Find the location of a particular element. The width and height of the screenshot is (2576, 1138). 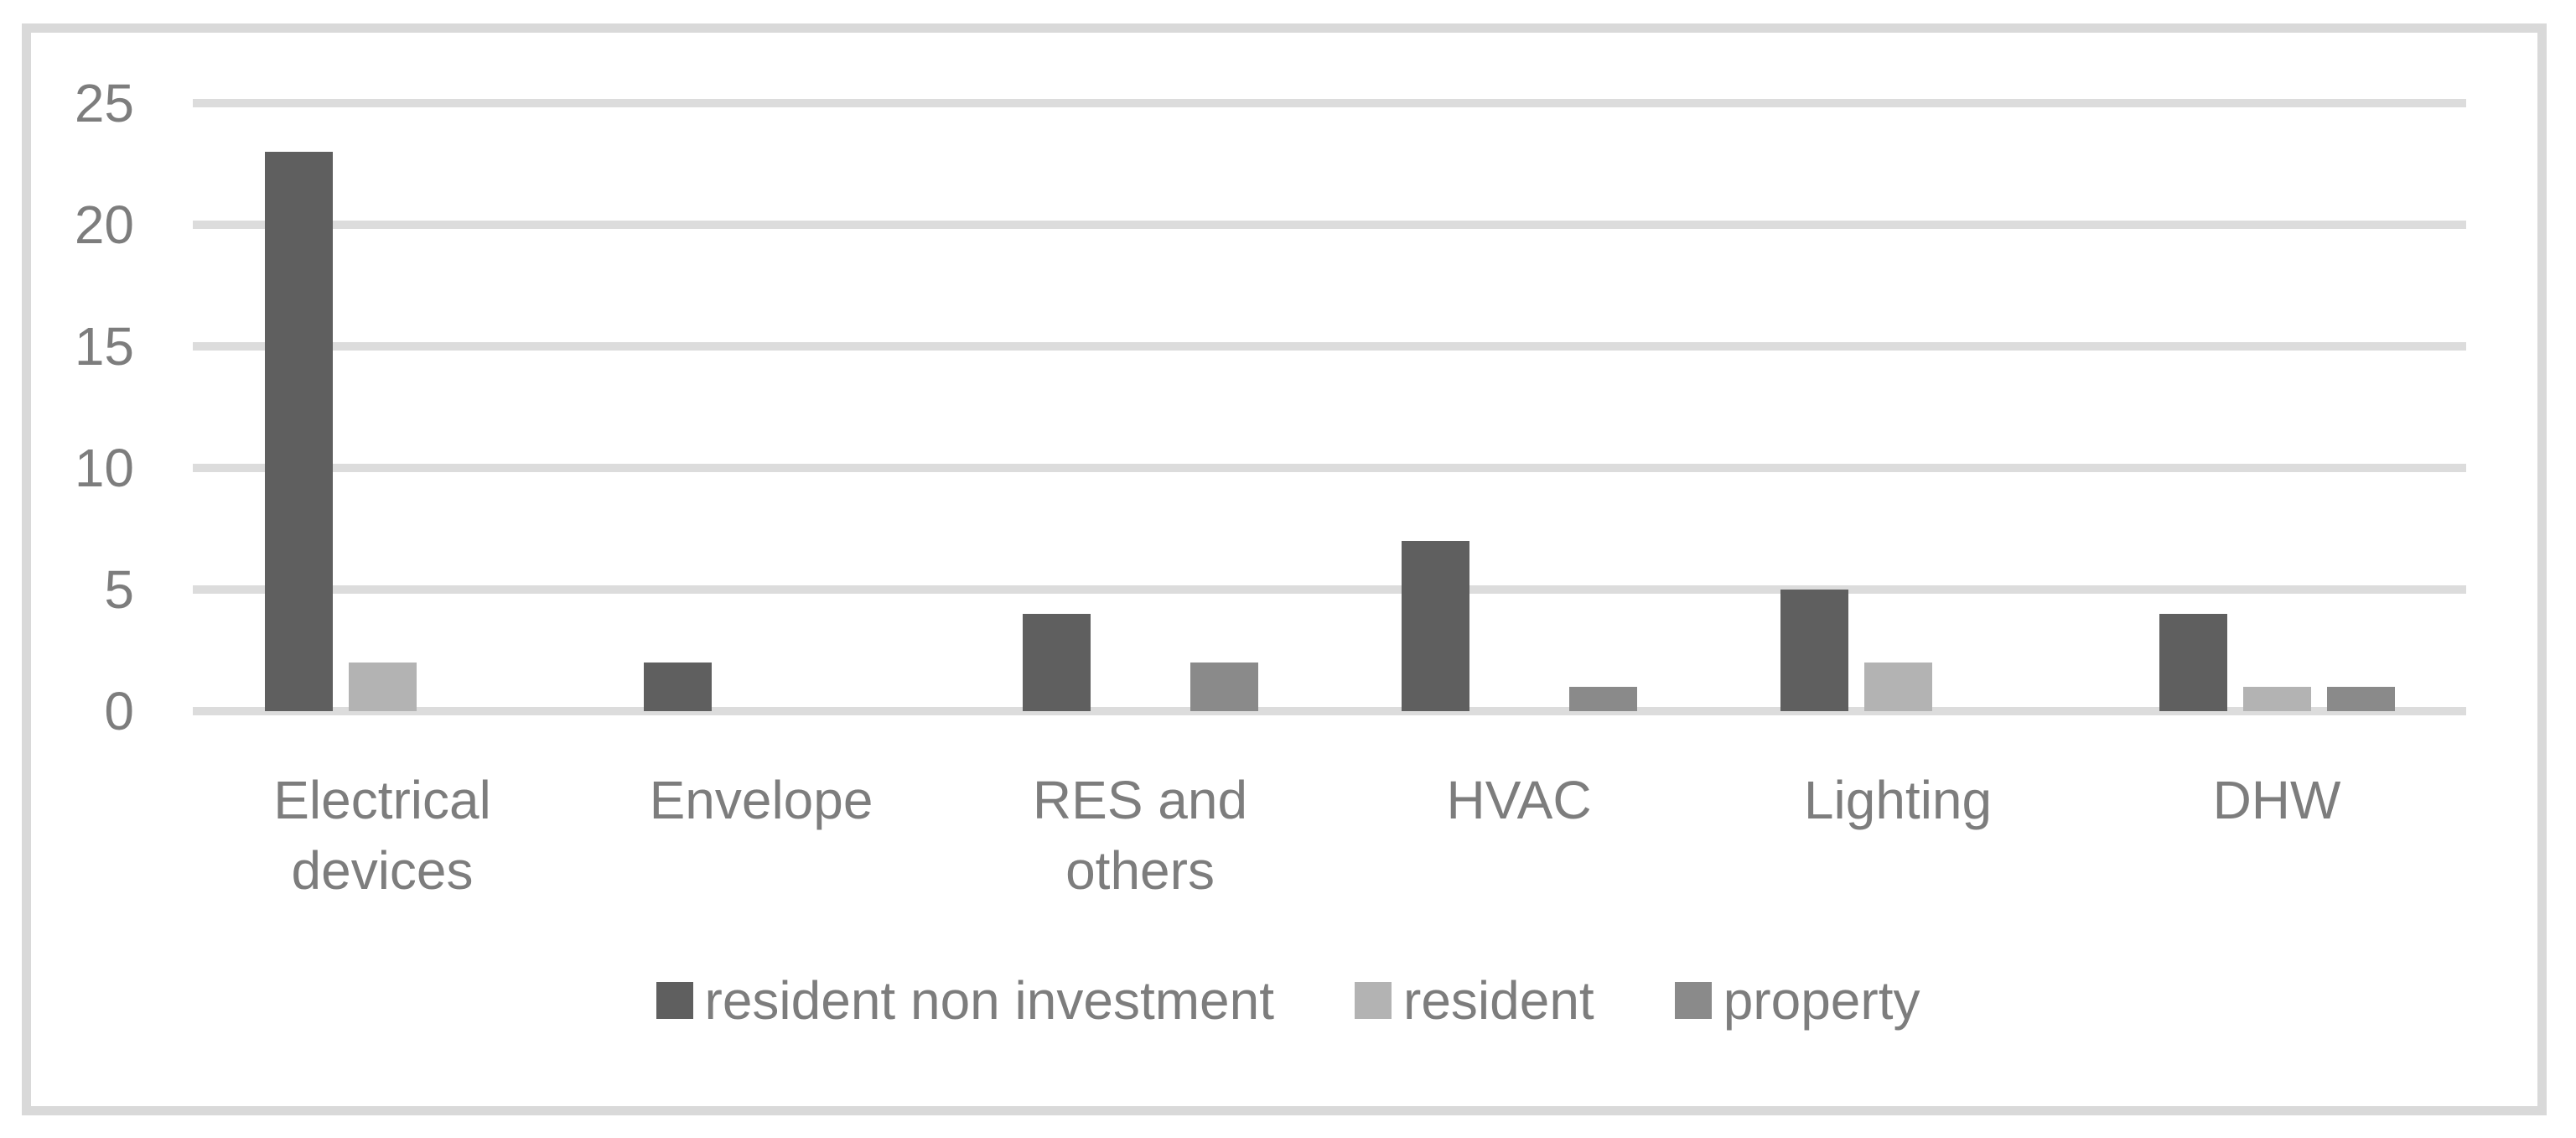

y-tick-label-20: 20 is located at coordinates (104, 225).